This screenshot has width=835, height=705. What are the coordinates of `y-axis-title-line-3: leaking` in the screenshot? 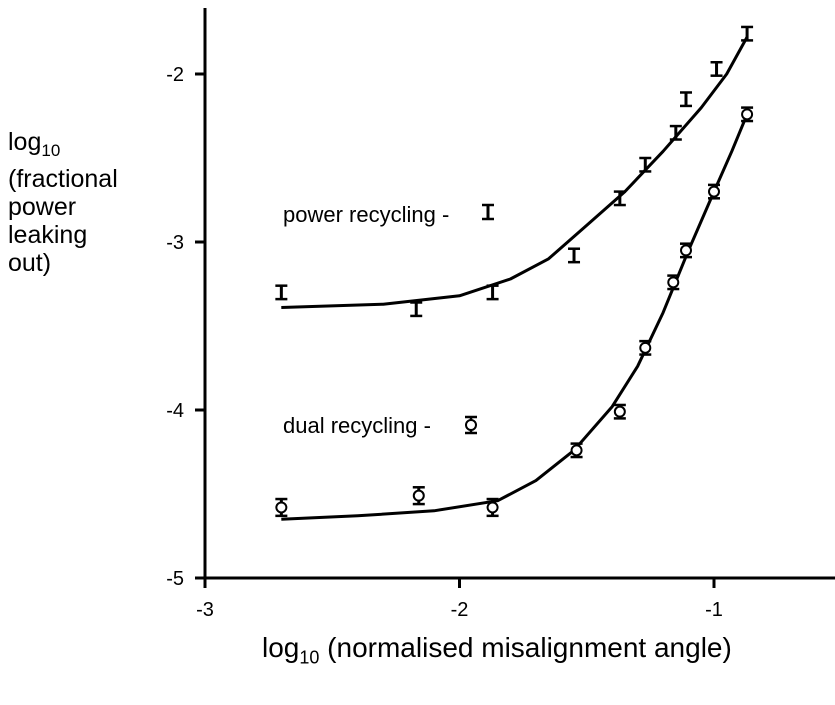 It's located at (48, 235).